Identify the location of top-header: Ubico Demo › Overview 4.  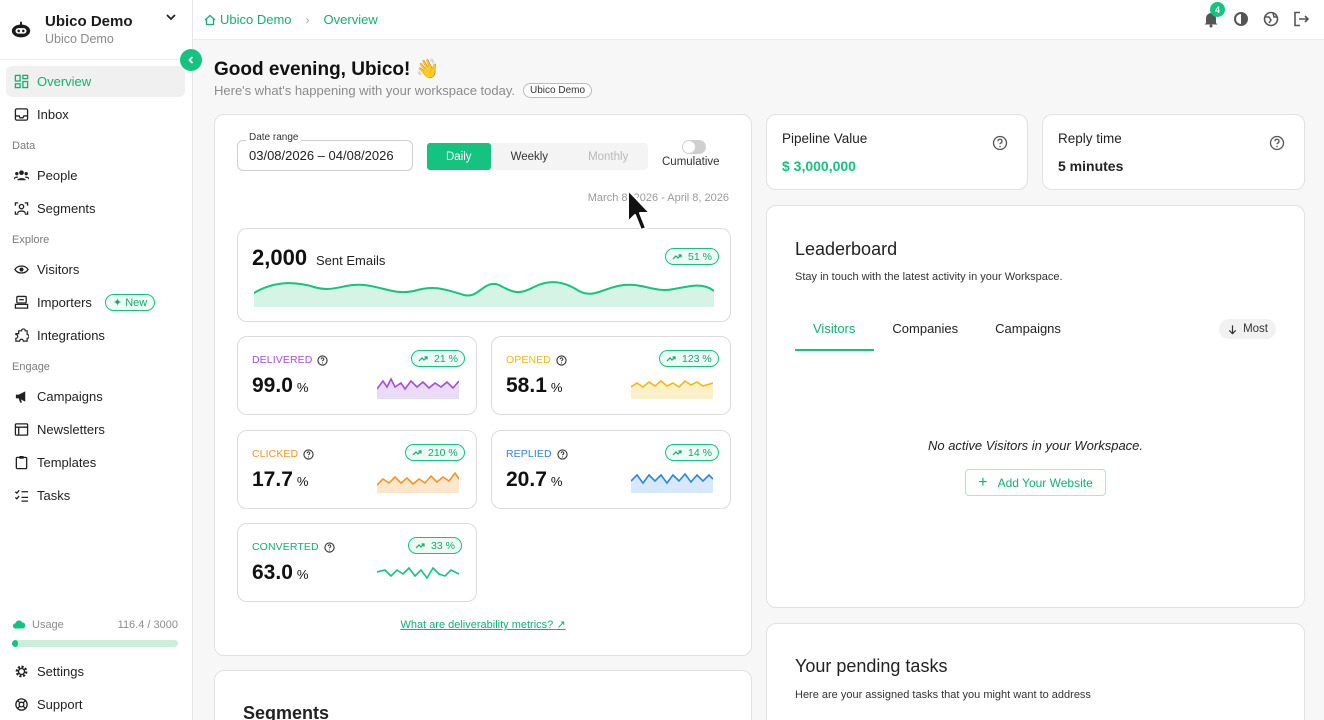
(758, 20).